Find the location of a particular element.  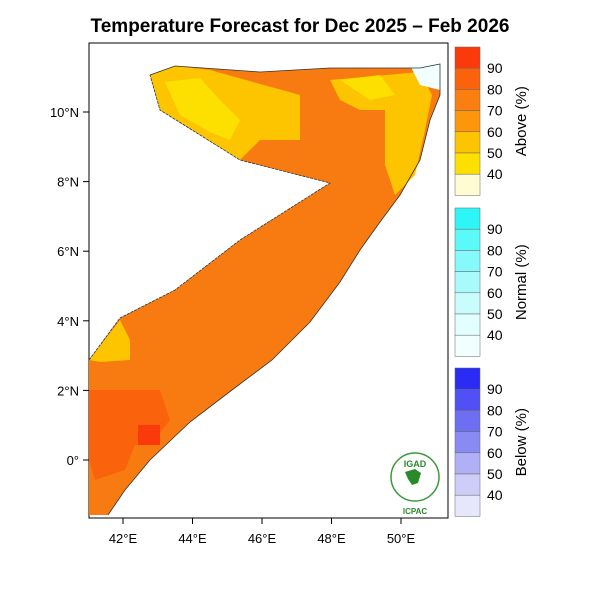

lon-label: 50°E is located at coordinates (401, 538).